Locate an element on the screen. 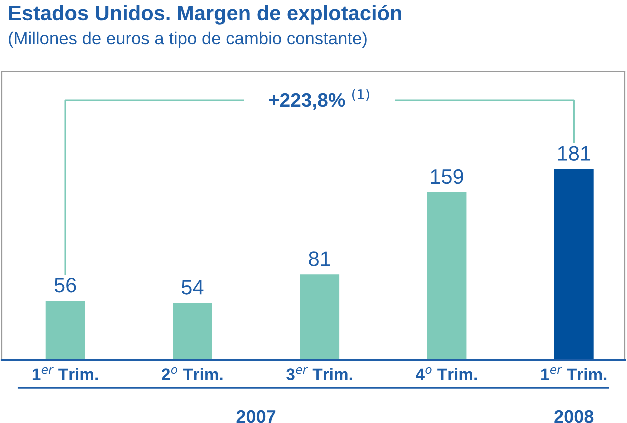 This screenshot has height=423, width=627. x-tick-label: 3$^{er}$ Trim. is located at coordinates (319, 374).